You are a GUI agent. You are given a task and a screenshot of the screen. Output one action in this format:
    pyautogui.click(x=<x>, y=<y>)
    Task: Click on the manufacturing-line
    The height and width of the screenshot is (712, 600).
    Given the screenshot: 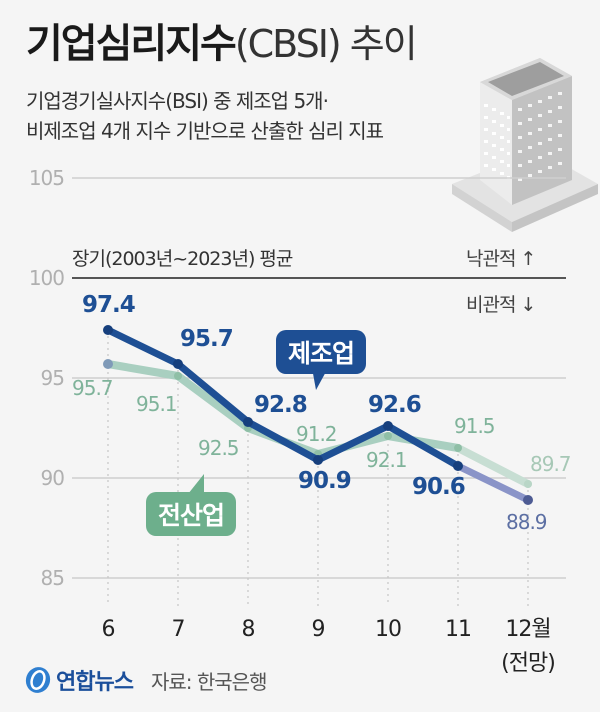 What is the action you would take?
    pyautogui.click(x=283, y=398)
    